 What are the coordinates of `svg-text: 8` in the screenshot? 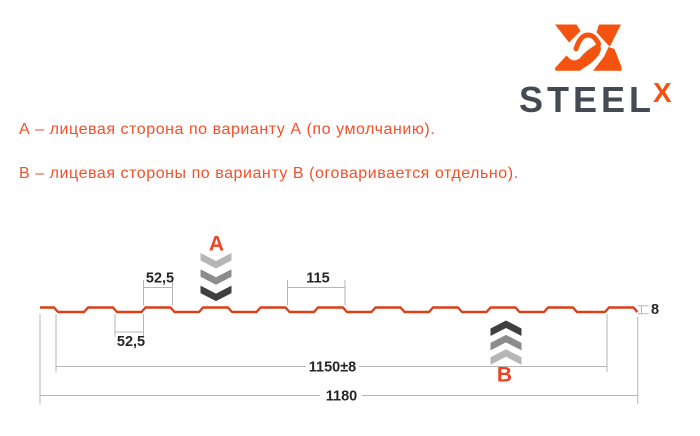 It's located at (655, 310).